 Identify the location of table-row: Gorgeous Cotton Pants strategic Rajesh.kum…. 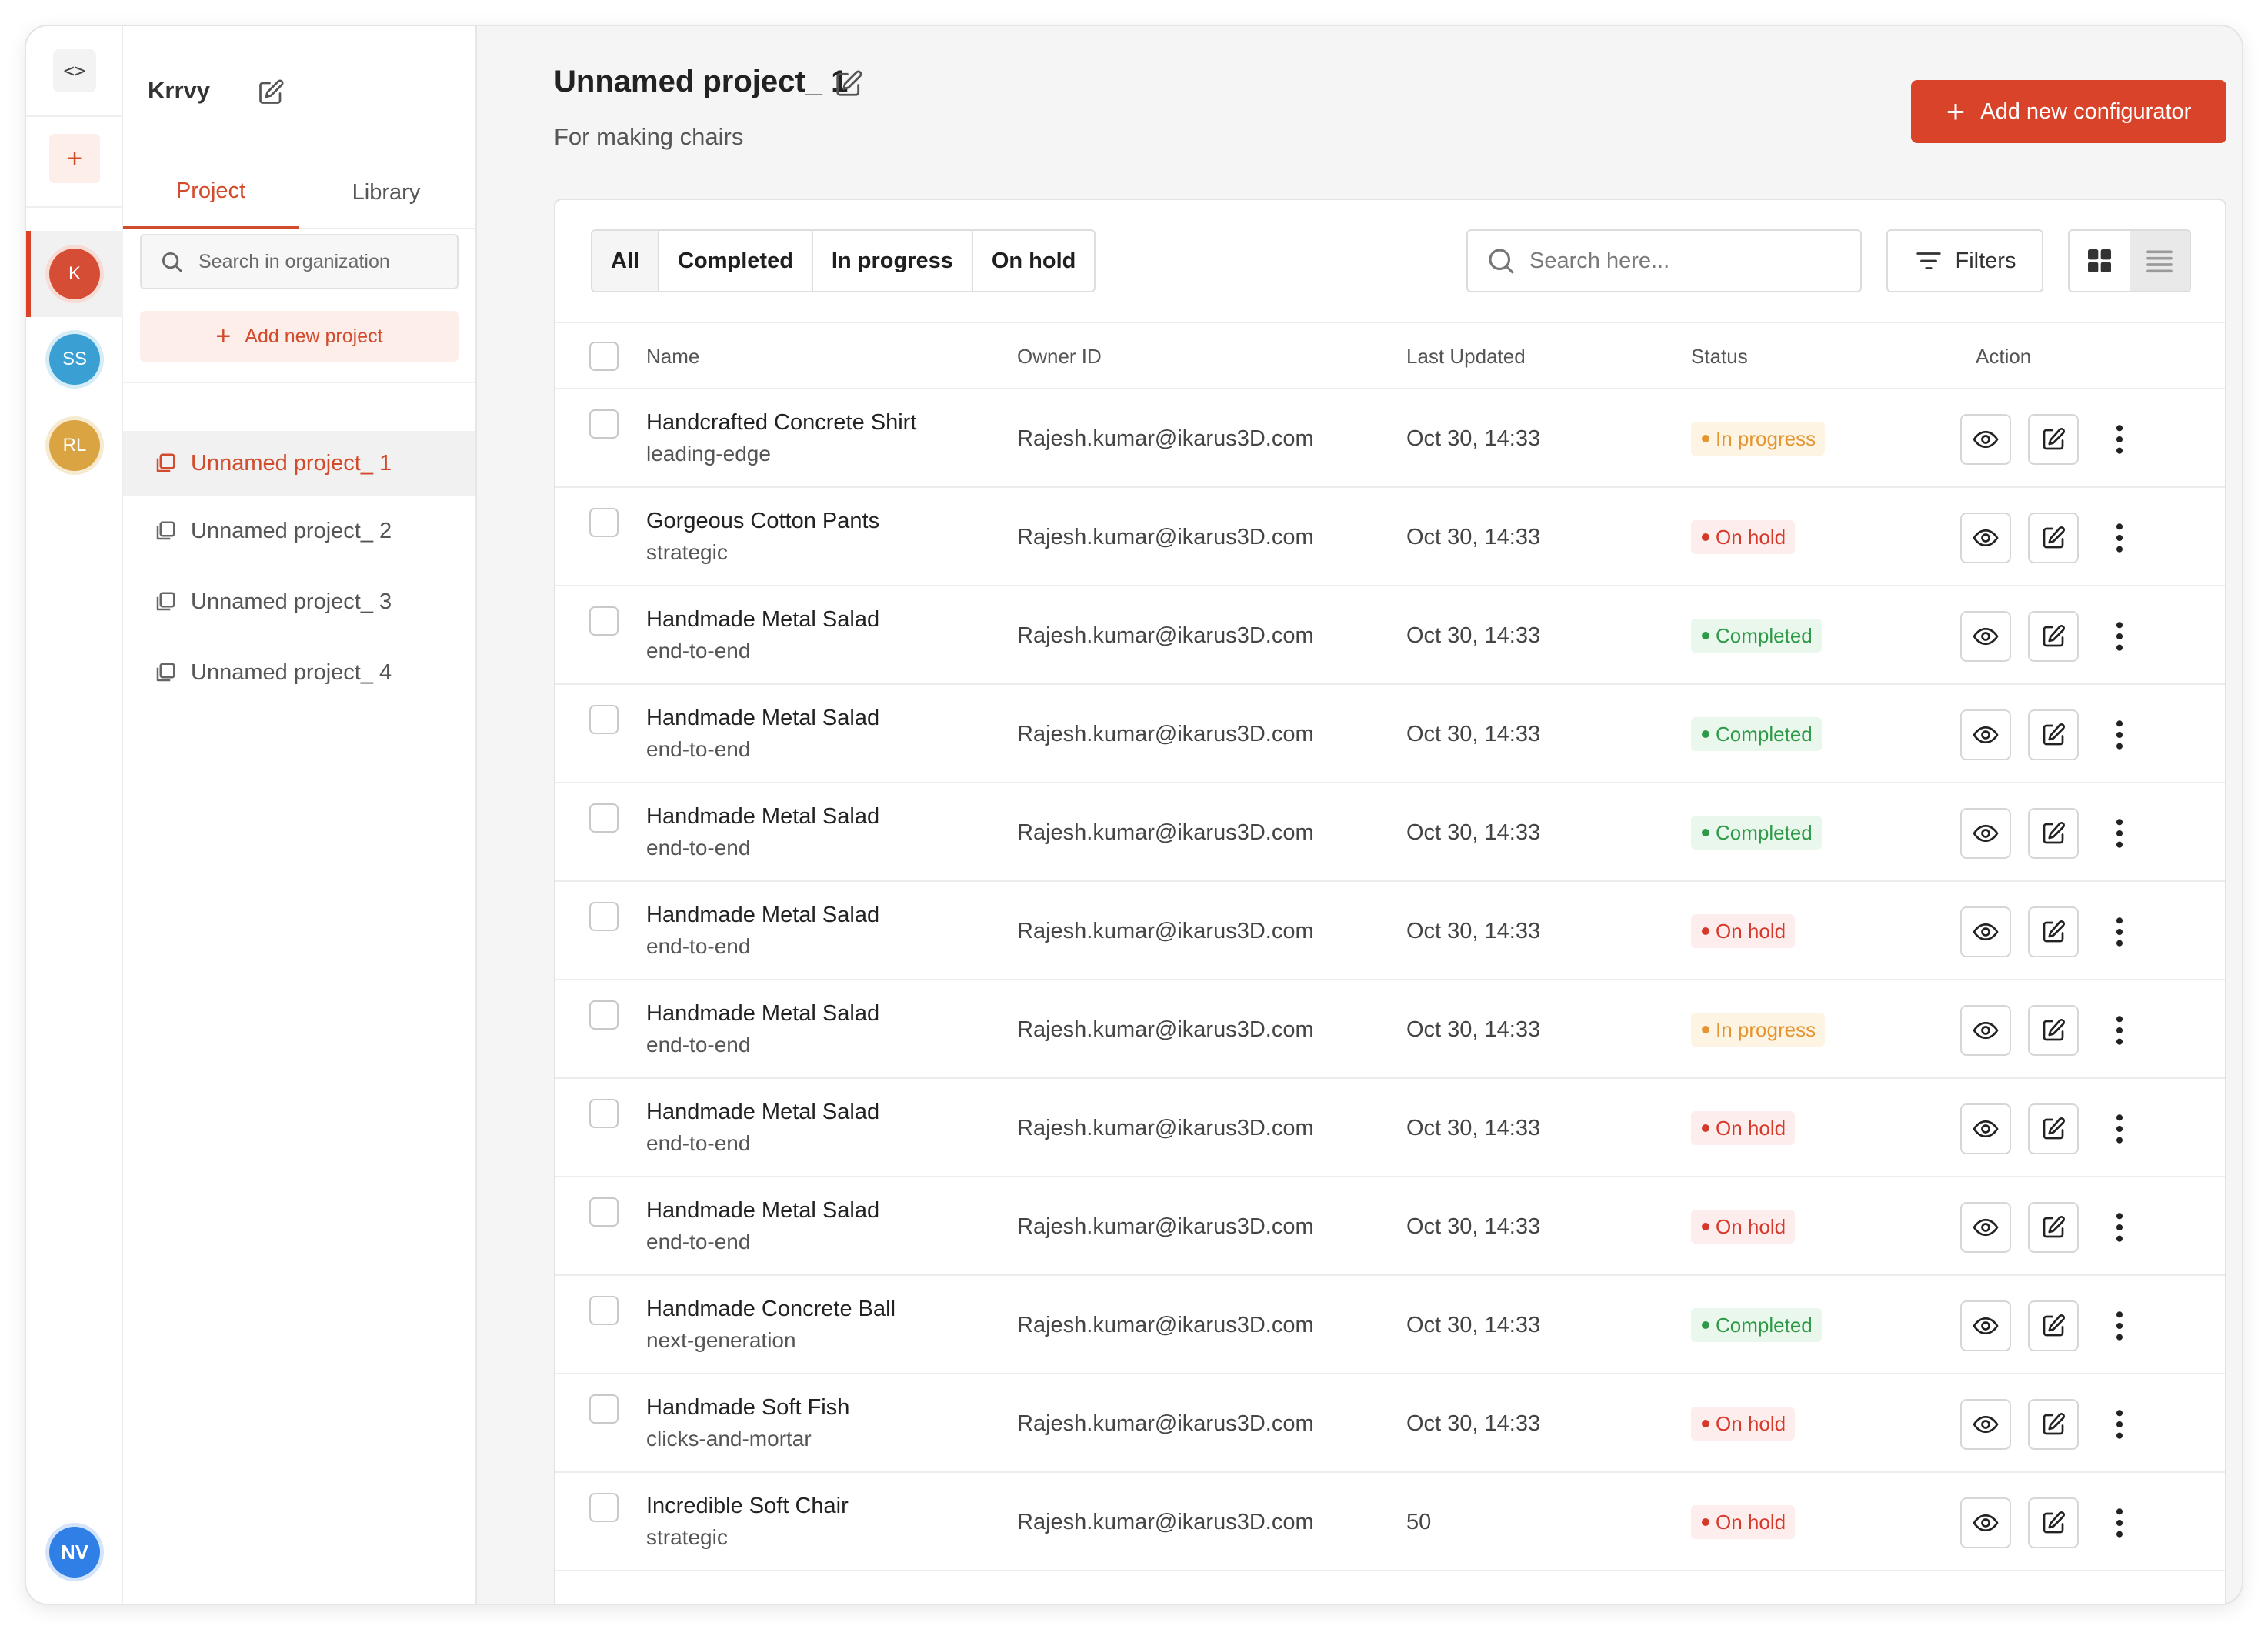
(1390, 537).